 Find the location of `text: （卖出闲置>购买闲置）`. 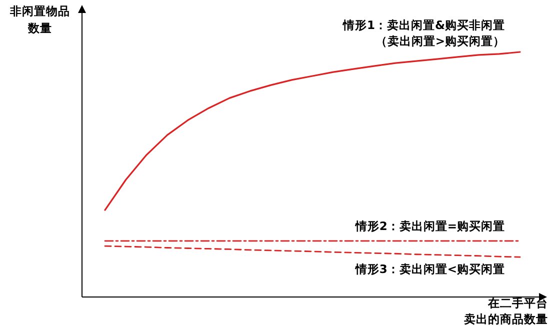

text: （卖出闲置>购买闲置） is located at coordinates (440, 41).